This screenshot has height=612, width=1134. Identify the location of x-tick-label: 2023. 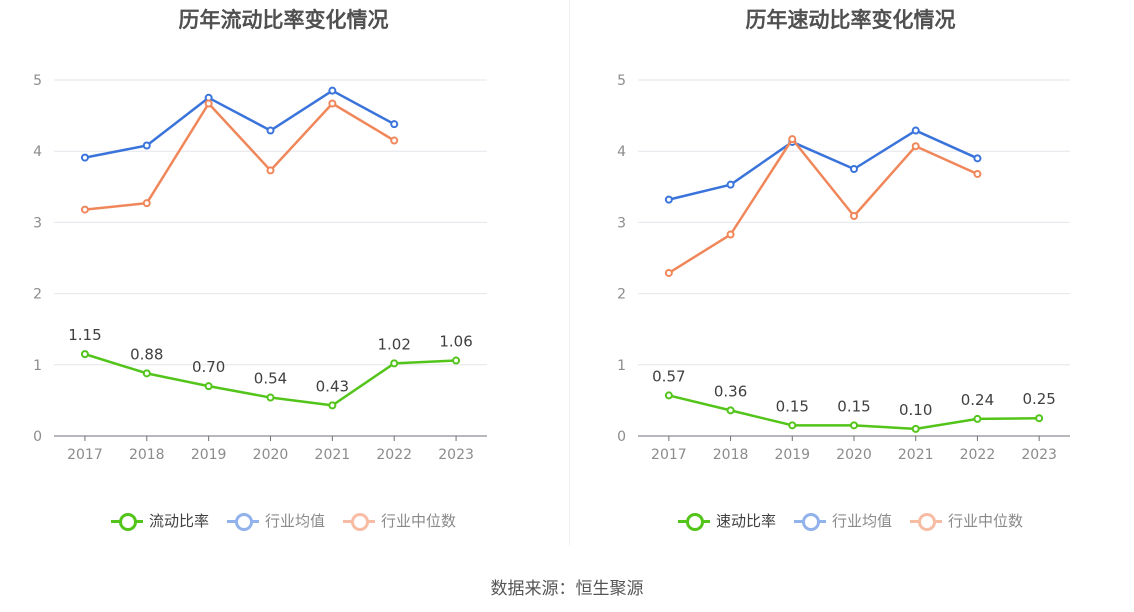
(1039, 455).